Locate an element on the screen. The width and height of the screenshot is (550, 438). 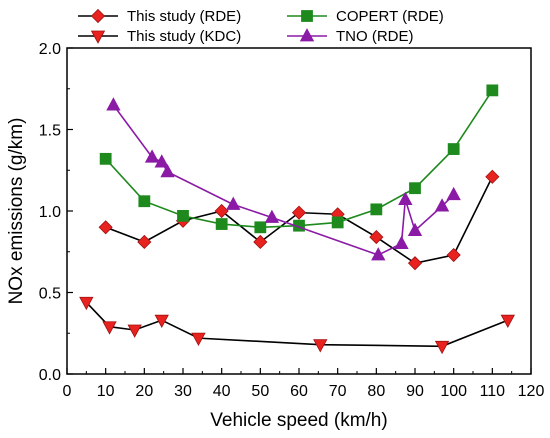
y-tick-label: 2.0 is located at coordinates (50, 49).